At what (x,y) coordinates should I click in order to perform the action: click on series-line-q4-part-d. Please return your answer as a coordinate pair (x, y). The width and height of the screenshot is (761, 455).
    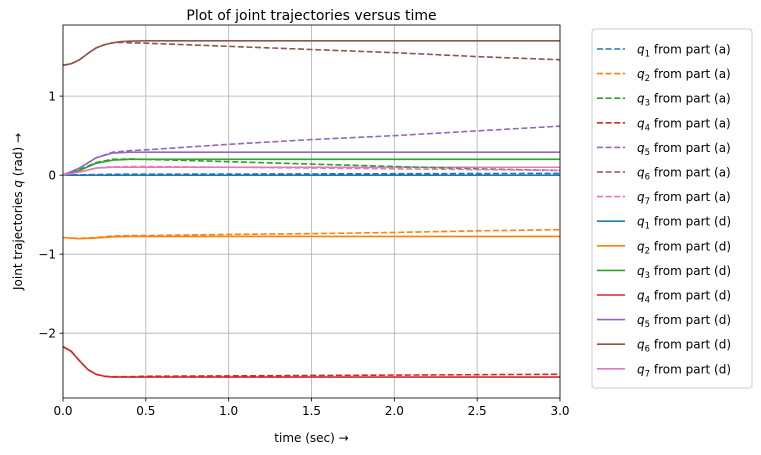
    Looking at the image, I should click on (311, 361).